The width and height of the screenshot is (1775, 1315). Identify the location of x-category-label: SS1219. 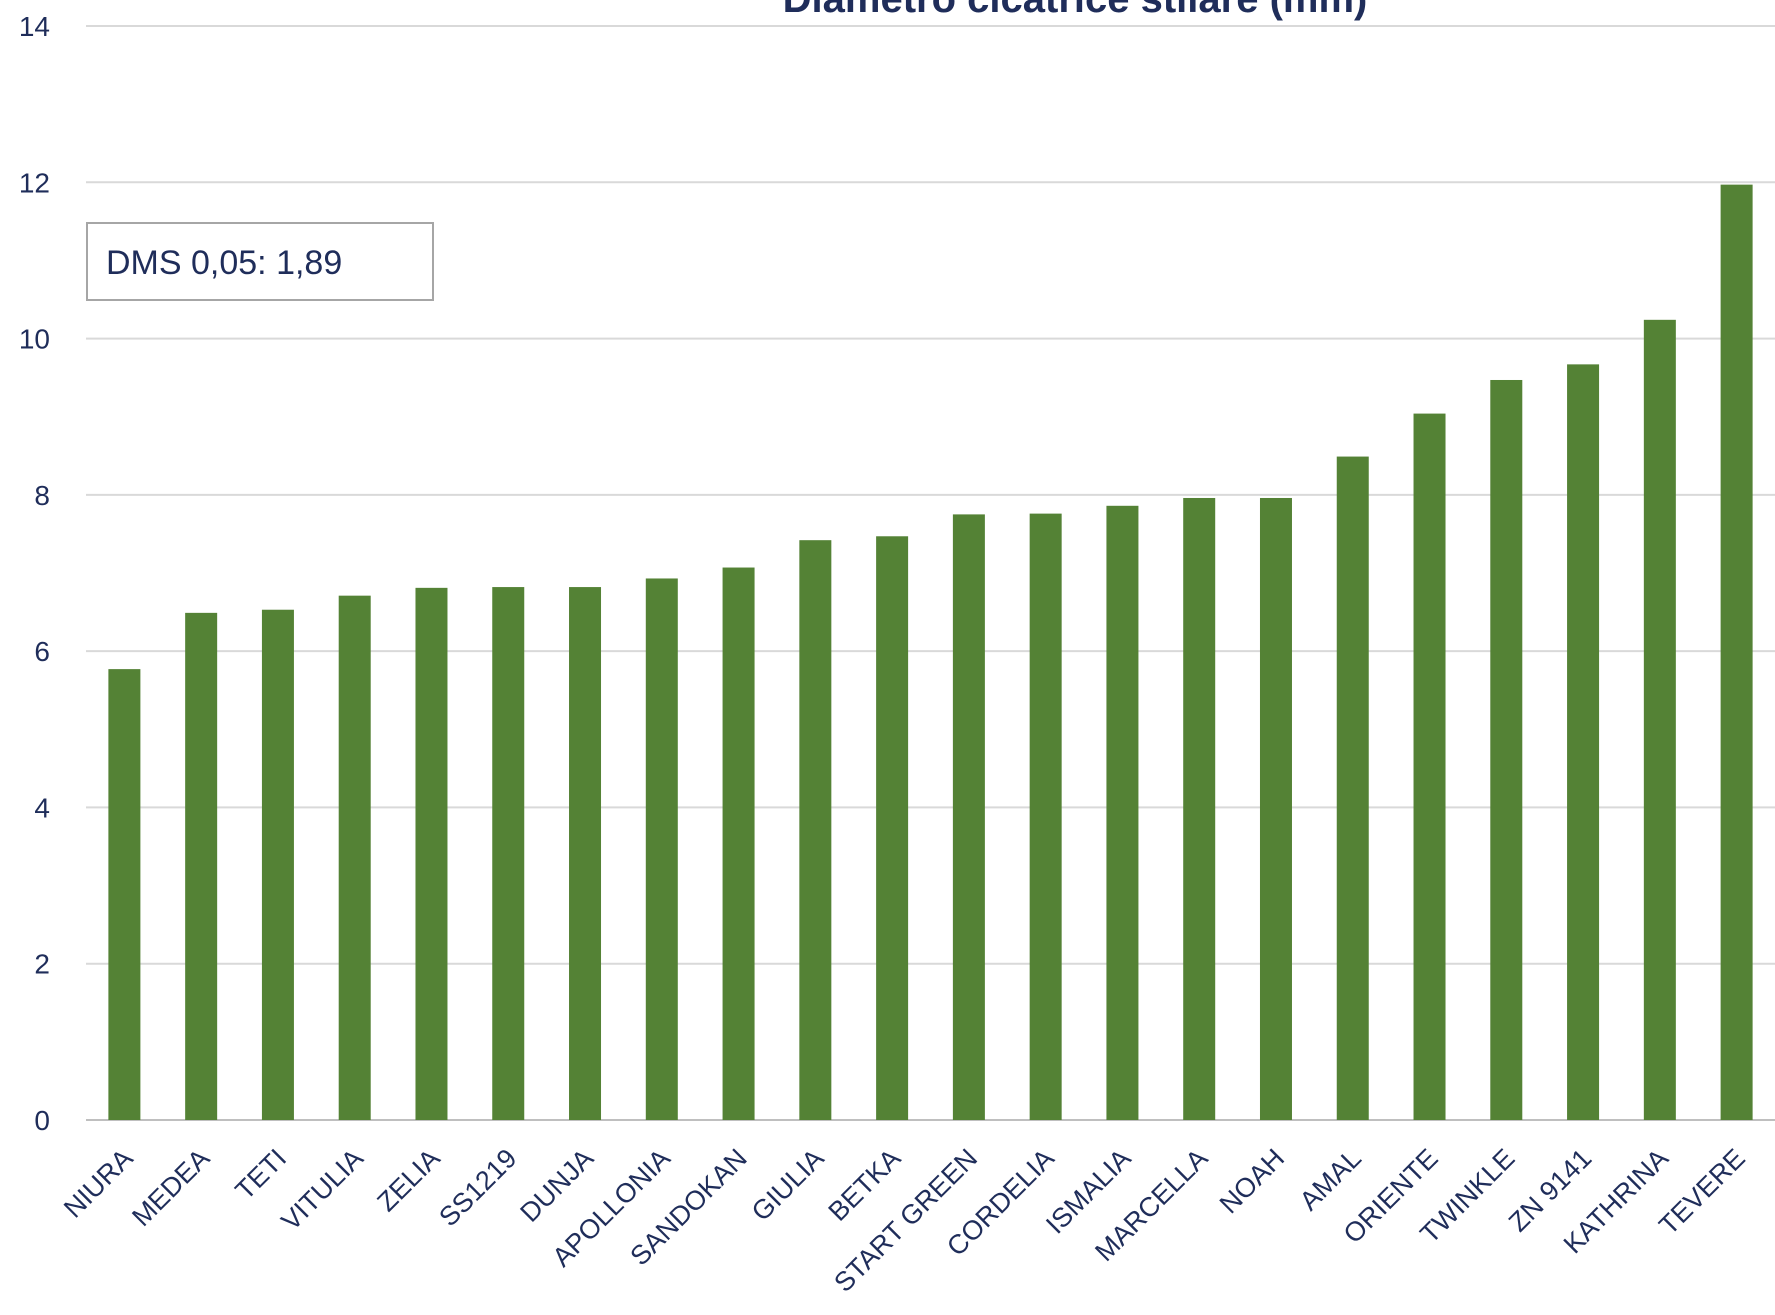
(477, 1187).